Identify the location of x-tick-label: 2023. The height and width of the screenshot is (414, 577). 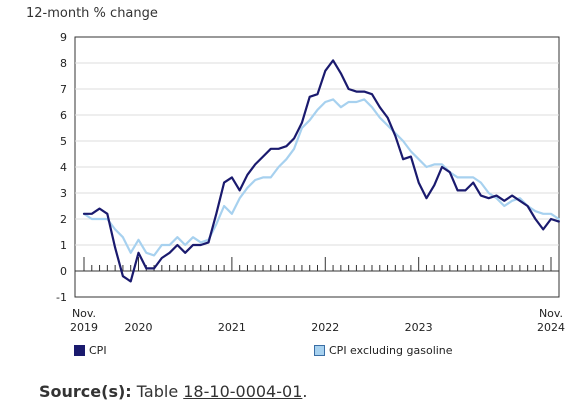
(419, 327).